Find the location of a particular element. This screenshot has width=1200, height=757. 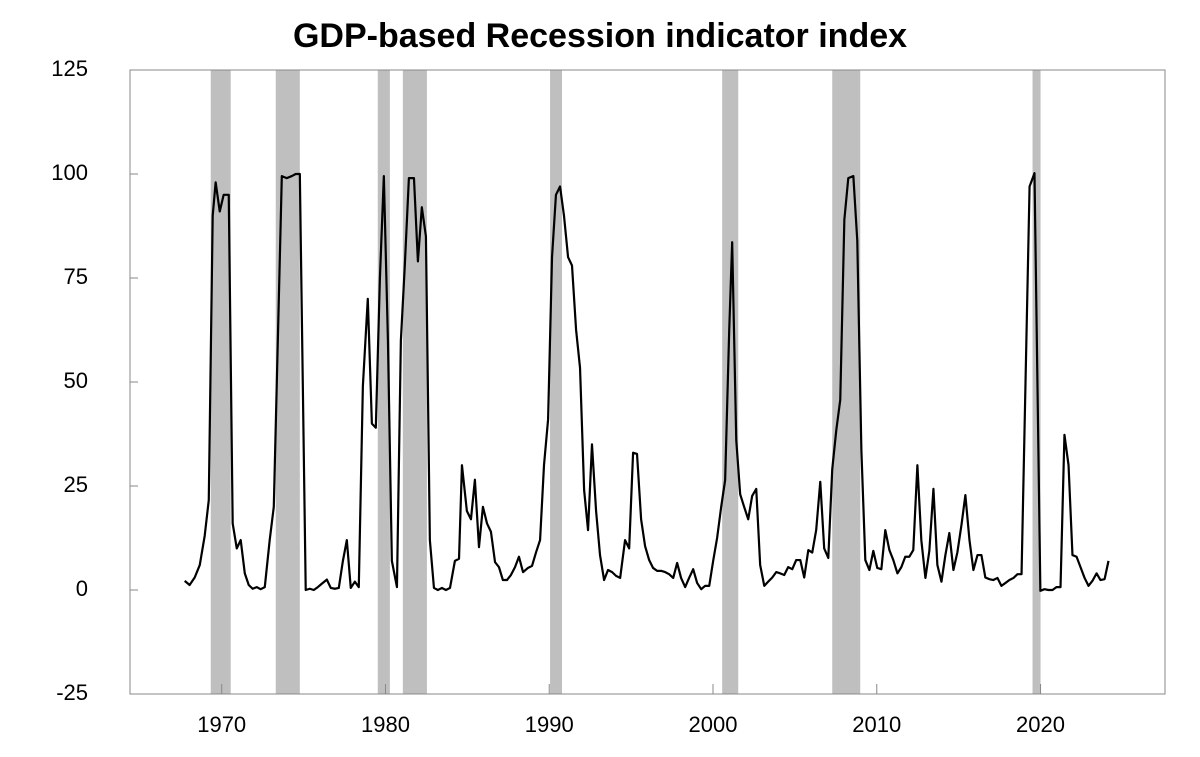

y-tick-label: 25 is located at coordinates (76, 484).